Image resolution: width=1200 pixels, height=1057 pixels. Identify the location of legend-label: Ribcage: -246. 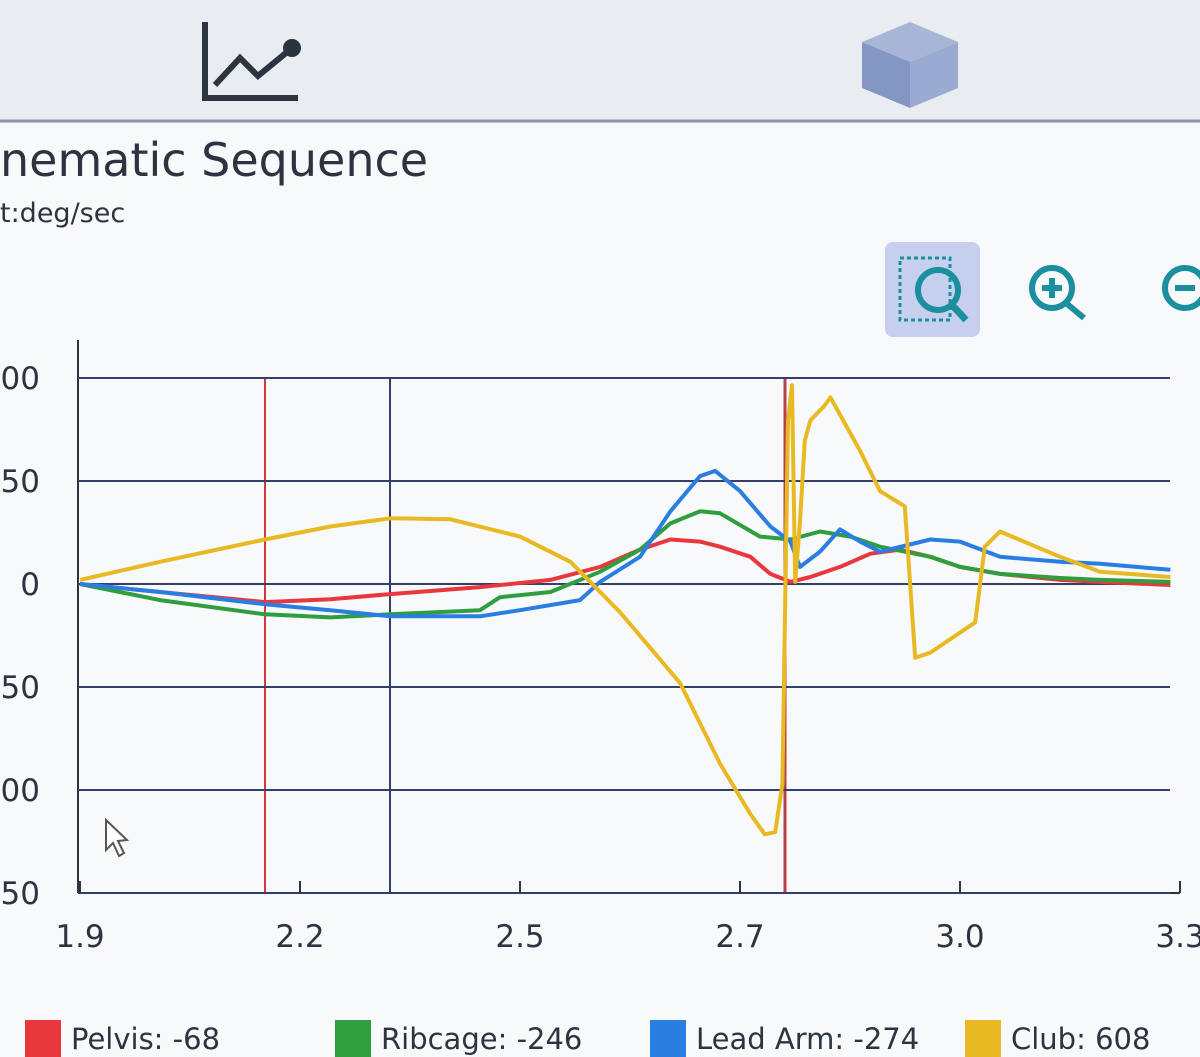
(481, 1039).